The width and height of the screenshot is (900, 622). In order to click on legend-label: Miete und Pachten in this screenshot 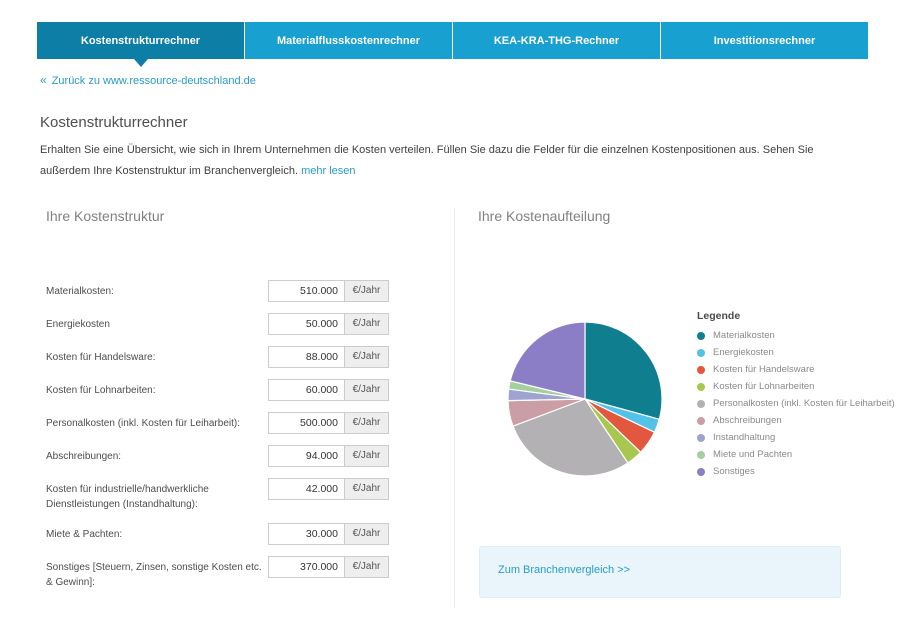, I will do `click(753, 455)`.